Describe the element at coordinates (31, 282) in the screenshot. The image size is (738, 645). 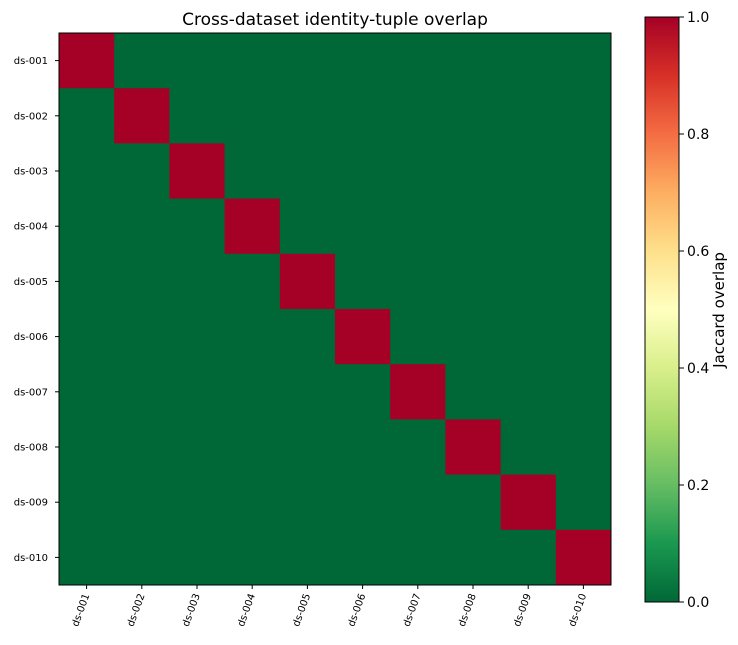
I see `row-tick-label: ds-005` at that location.